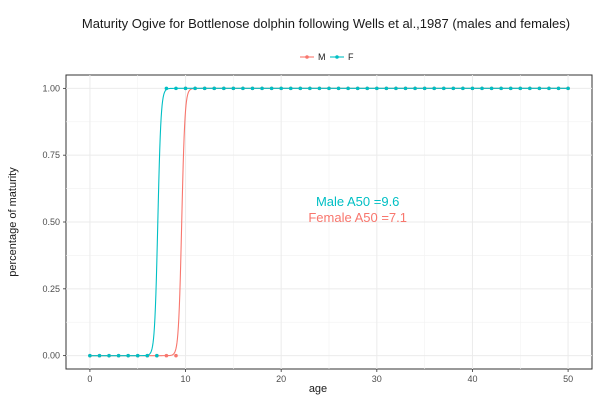 The height and width of the screenshot is (400, 600). What do you see at coordinates (357, 217) in the screenshot?
I see `annotation-1: Female A50 =7.1` at bounding box center [357, 217].